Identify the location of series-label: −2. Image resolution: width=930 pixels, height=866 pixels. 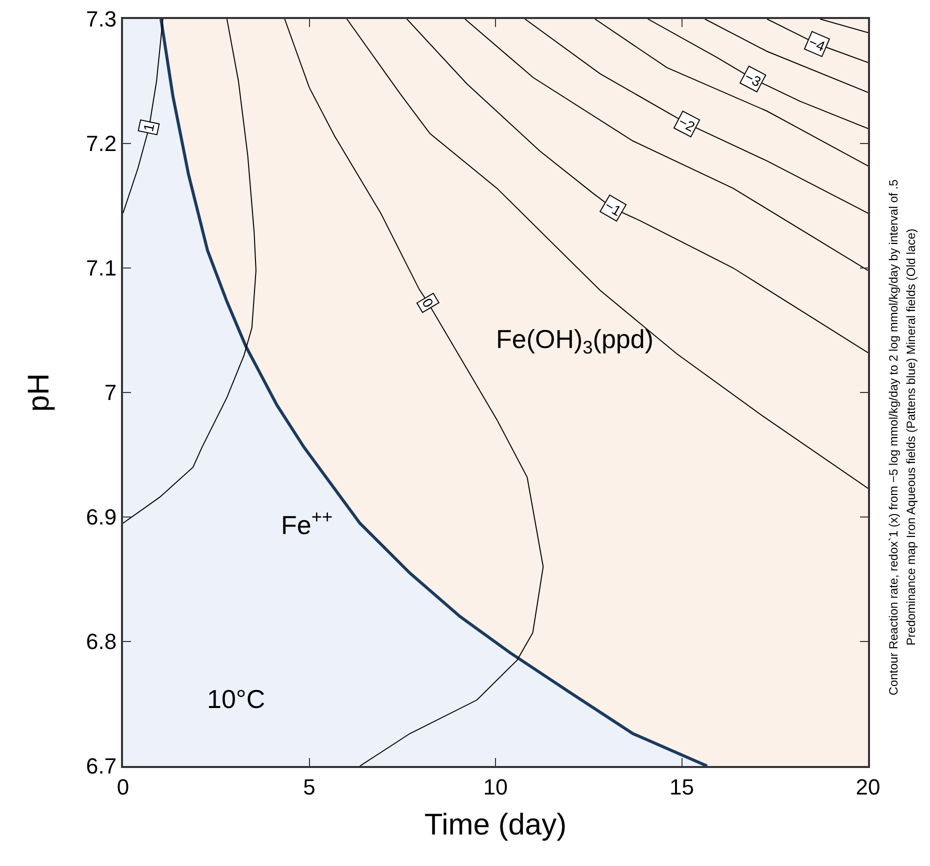
(687, 124).